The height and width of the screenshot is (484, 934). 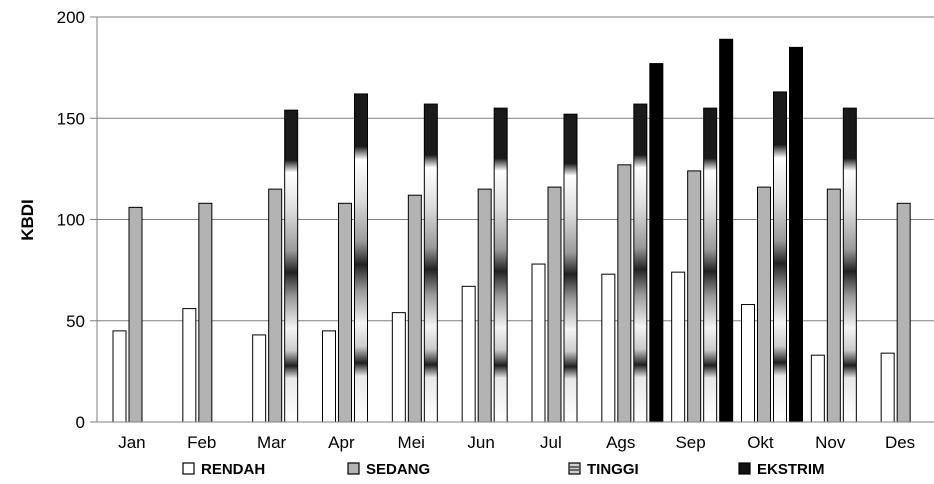 I want to click on bar-sedang-des, so click(x=903, y=312).